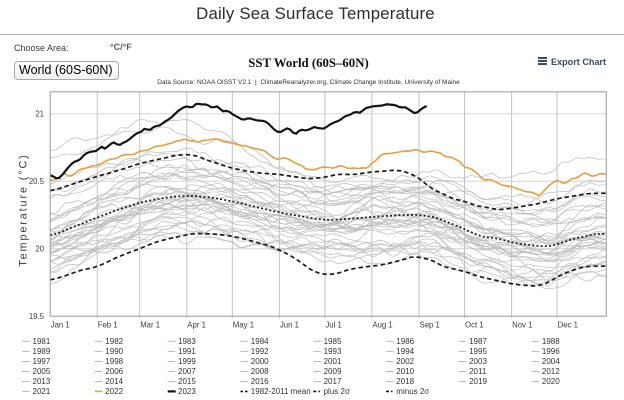  I want to click on svg-text: 2014, so click(114, 381).